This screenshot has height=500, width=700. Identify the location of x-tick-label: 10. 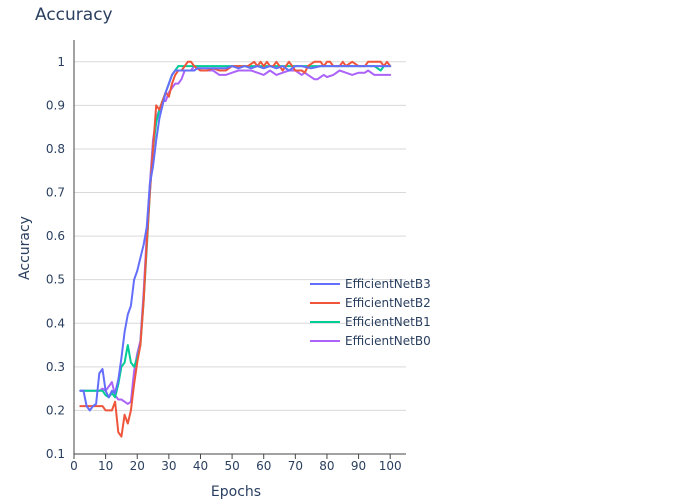
(105, 466).